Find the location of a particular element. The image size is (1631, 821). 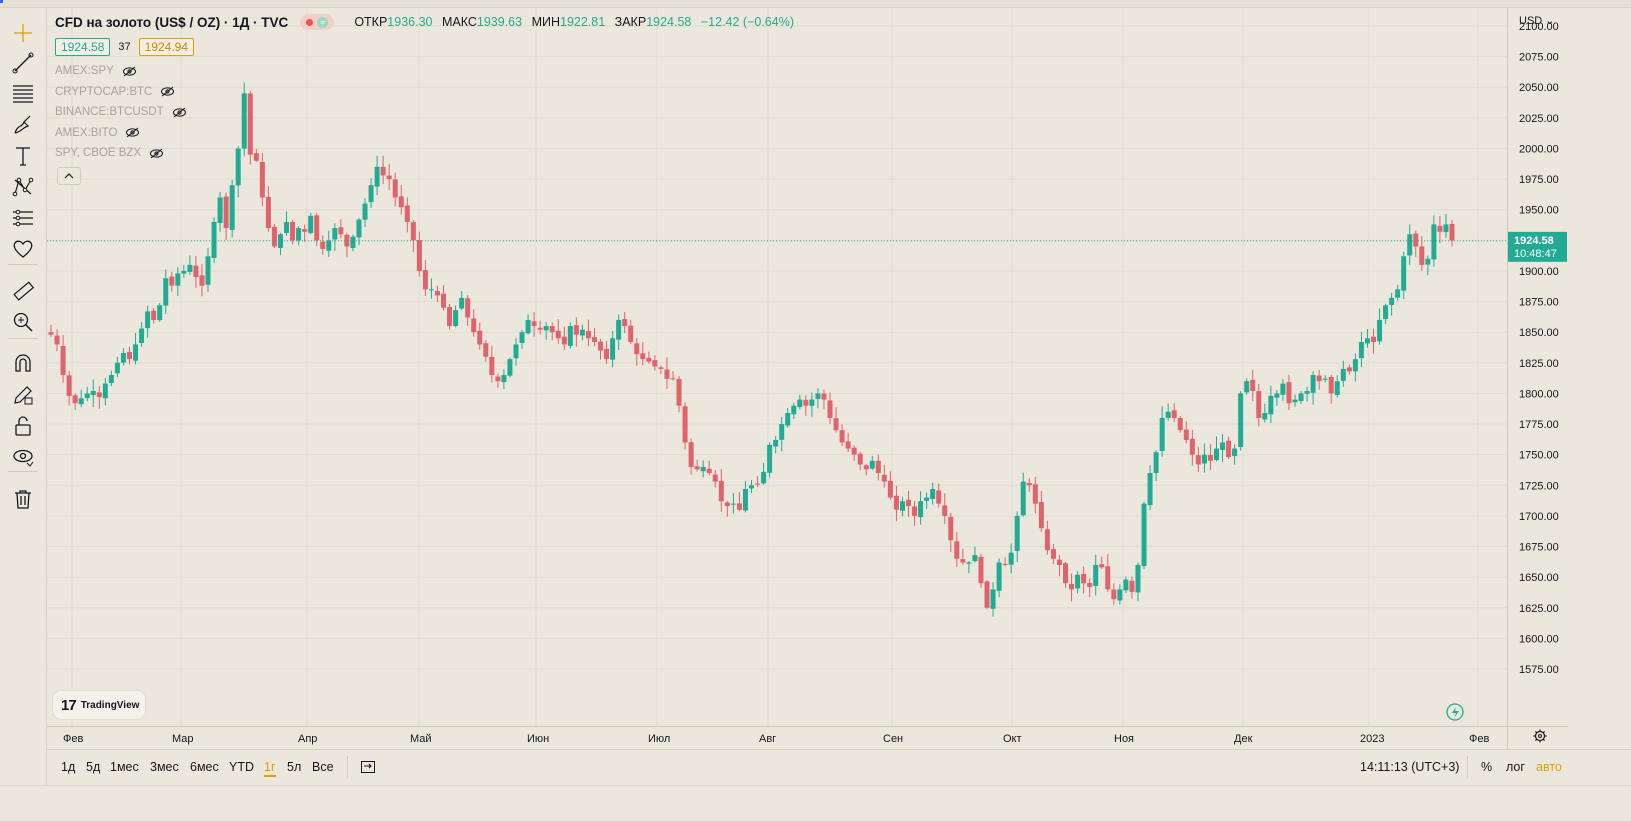

tradingview-watermark: 17 TradingView is located at coordinates (99, 705).